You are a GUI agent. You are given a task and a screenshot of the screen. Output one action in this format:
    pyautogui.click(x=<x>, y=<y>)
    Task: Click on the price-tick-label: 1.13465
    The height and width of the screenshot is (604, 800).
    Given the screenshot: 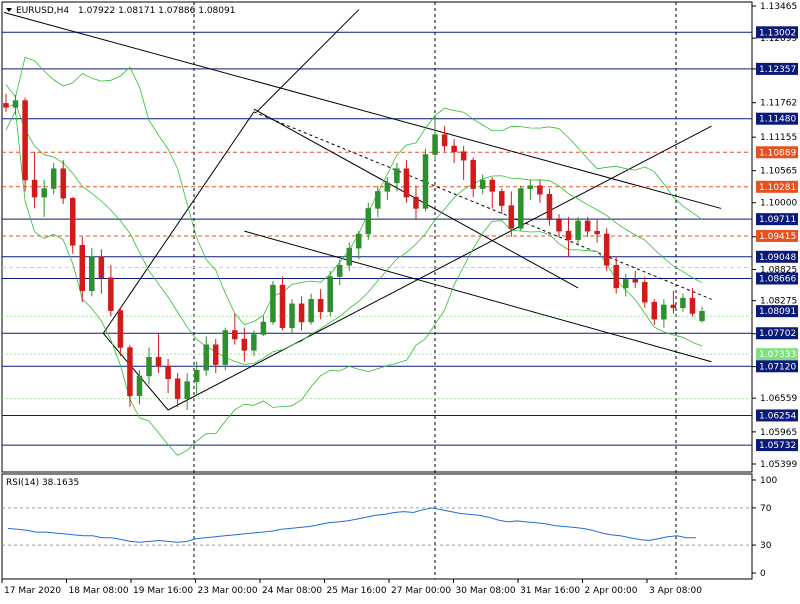 What is the action you would take?
    pyautogui.click(x=778, y=7)
    